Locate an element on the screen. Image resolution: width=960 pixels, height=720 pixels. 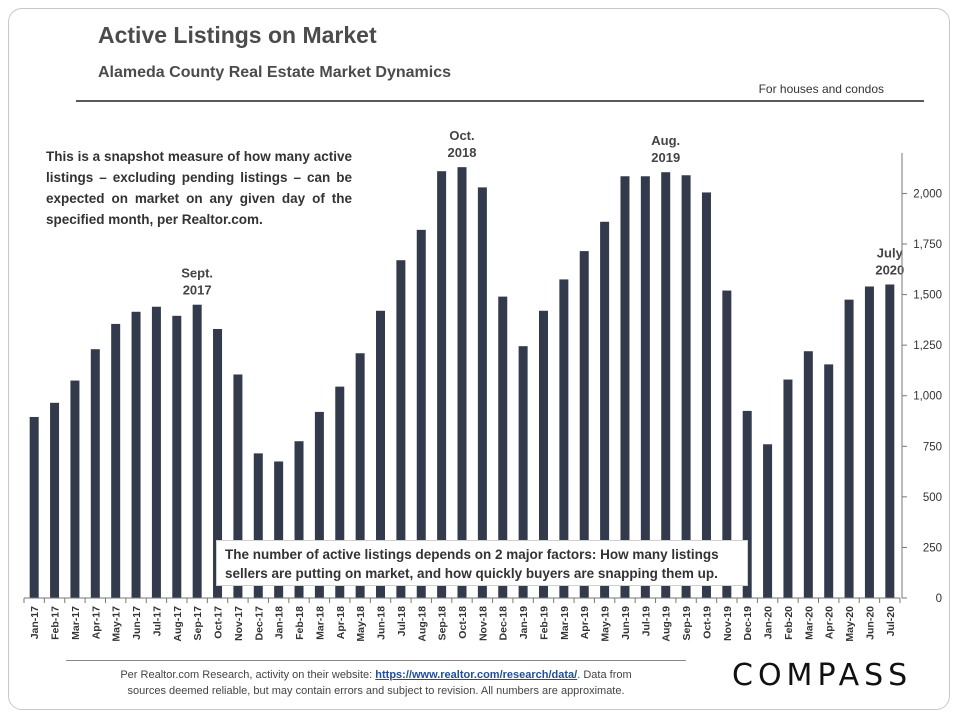
chart-title: Active Listings on Market is located at coordinates (237, 35).